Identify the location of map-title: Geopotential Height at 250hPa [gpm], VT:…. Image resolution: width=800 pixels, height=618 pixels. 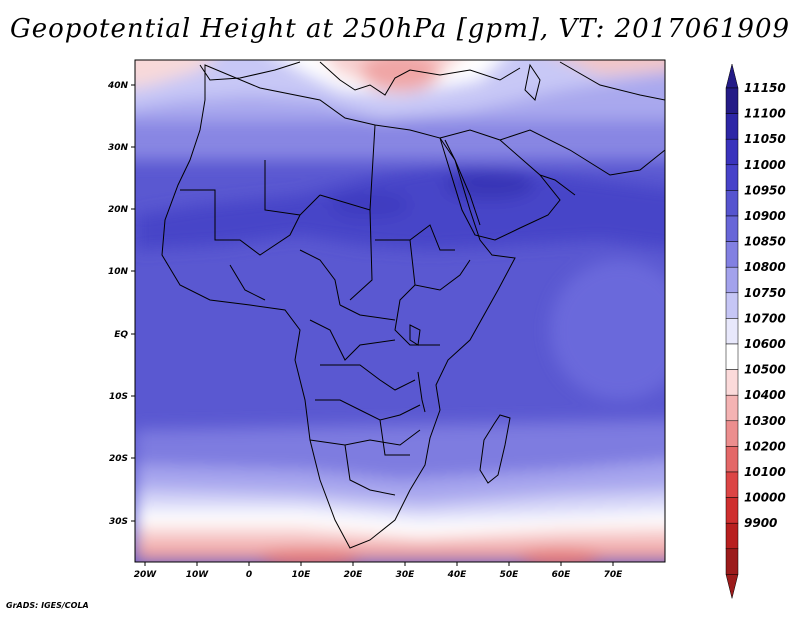
(400, 29).